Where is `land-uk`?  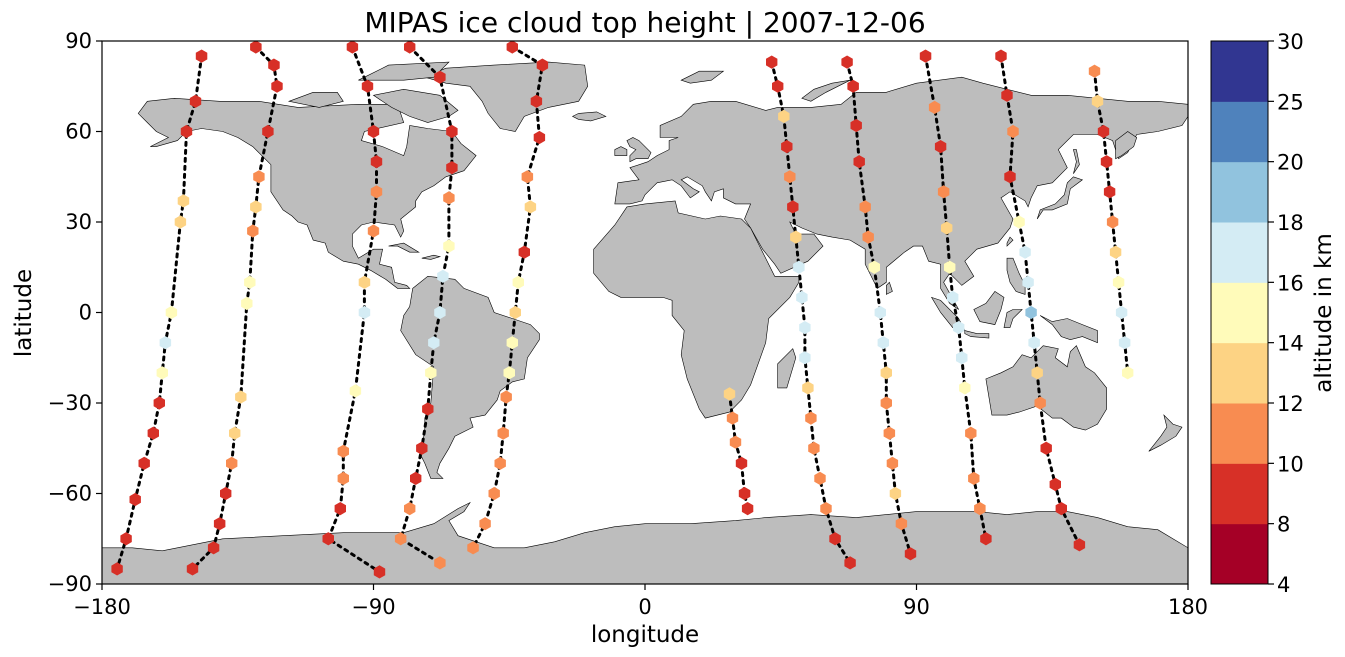 land-uk is located at coordinates (639, 150).